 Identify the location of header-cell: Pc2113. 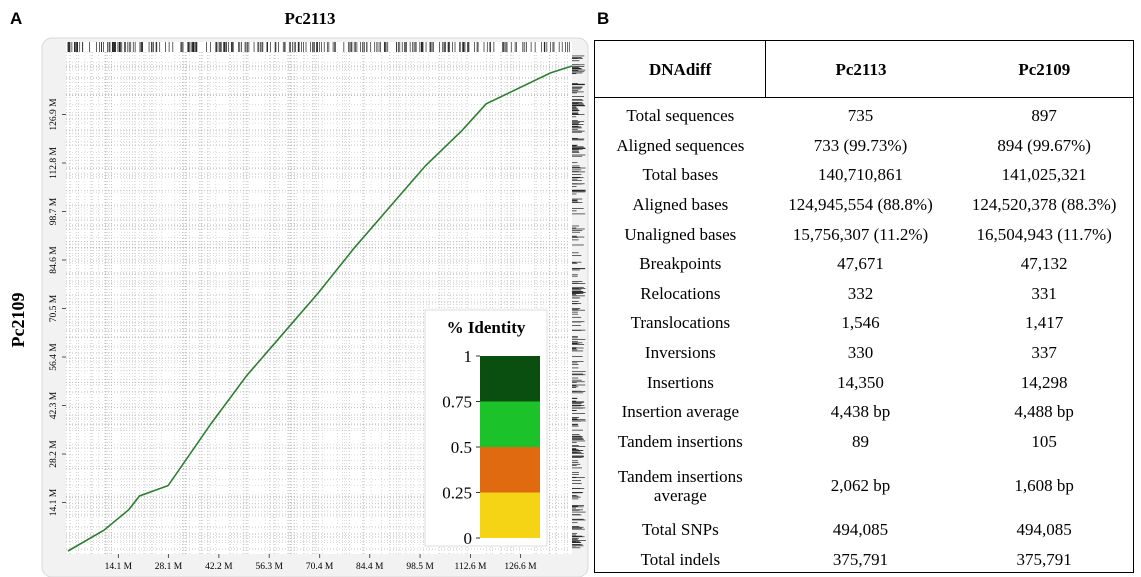
(861, 69).